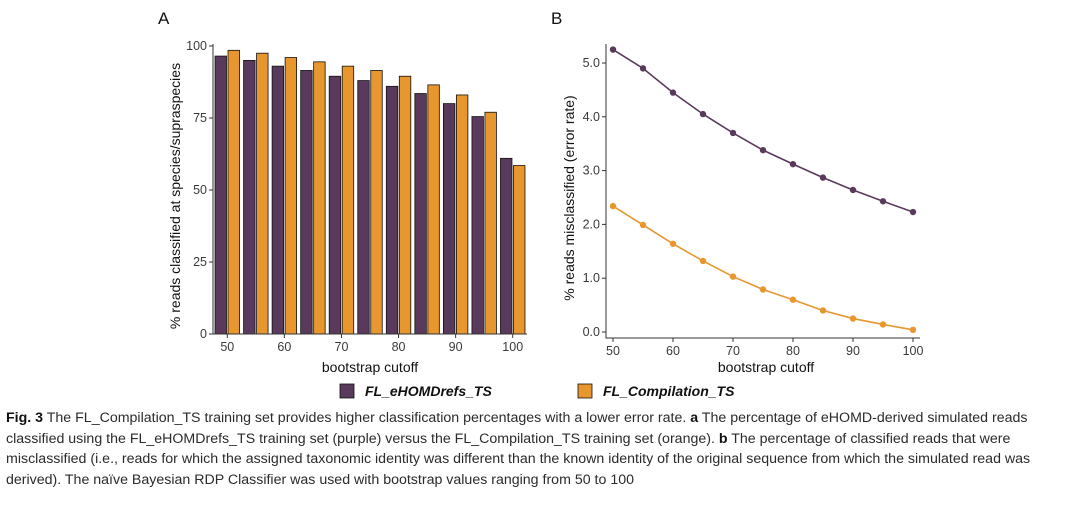 The image size is (1080, 531). What do you see at coordinates (164, 18) in the screenshot?
I see `panel-a-letter: A` at bounding box center [164, 18].